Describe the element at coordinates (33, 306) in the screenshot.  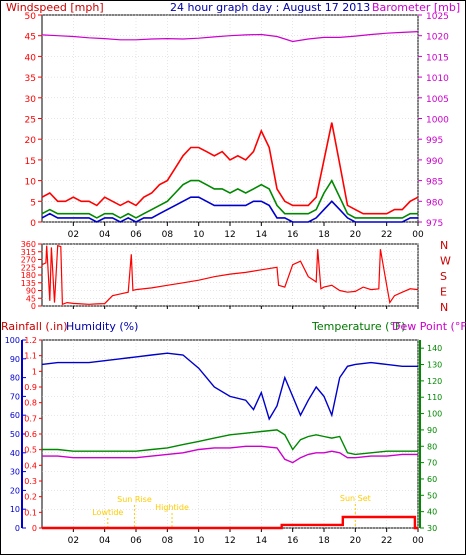
I see `direction-tick-label: 0` at that location.